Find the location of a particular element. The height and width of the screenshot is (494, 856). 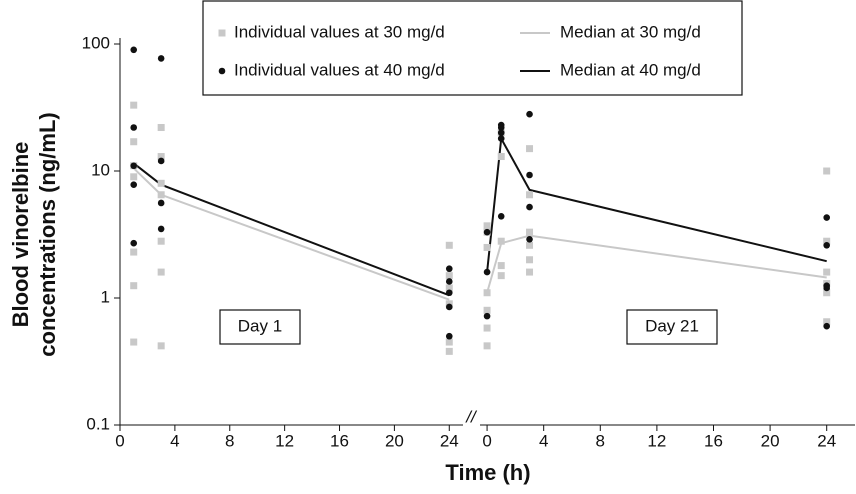

day-label: Day 1 is located at coordinates (260, 325).